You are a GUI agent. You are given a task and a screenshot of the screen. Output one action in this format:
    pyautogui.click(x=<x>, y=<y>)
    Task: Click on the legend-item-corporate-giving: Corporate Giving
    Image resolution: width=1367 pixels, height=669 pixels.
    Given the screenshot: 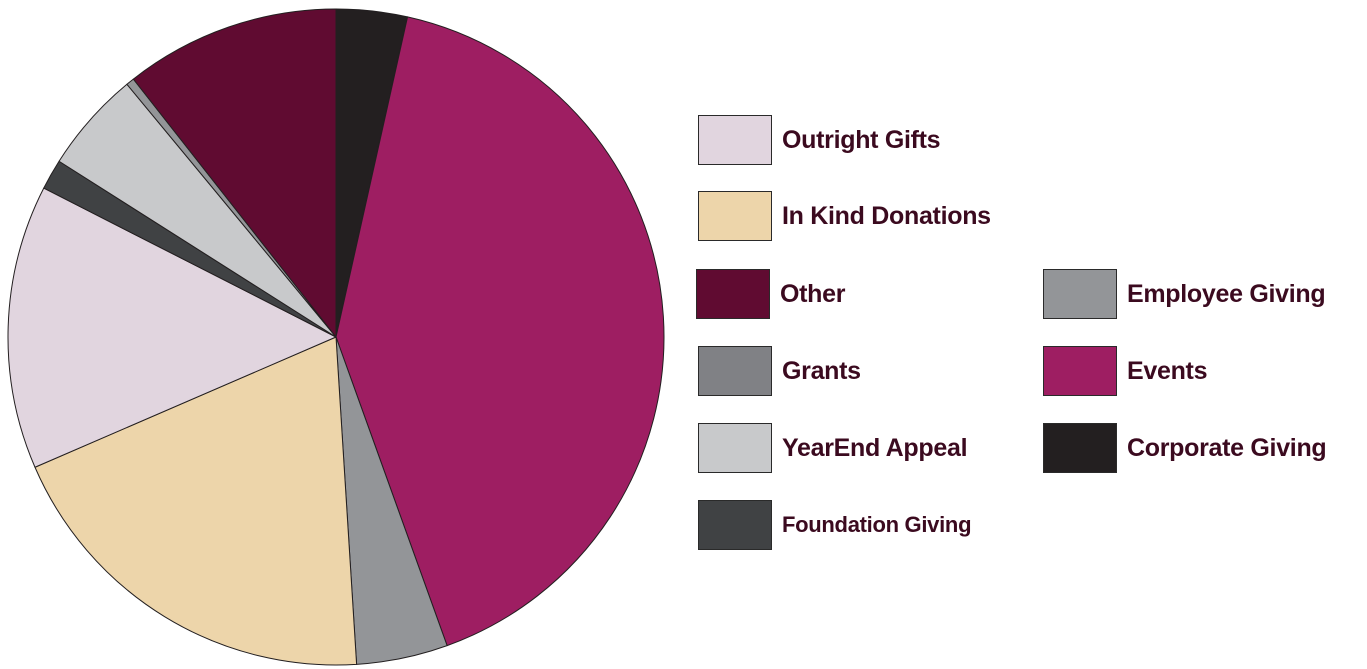 What is the action you would take?
    pyautogui.click(x=1185, y=448)
    